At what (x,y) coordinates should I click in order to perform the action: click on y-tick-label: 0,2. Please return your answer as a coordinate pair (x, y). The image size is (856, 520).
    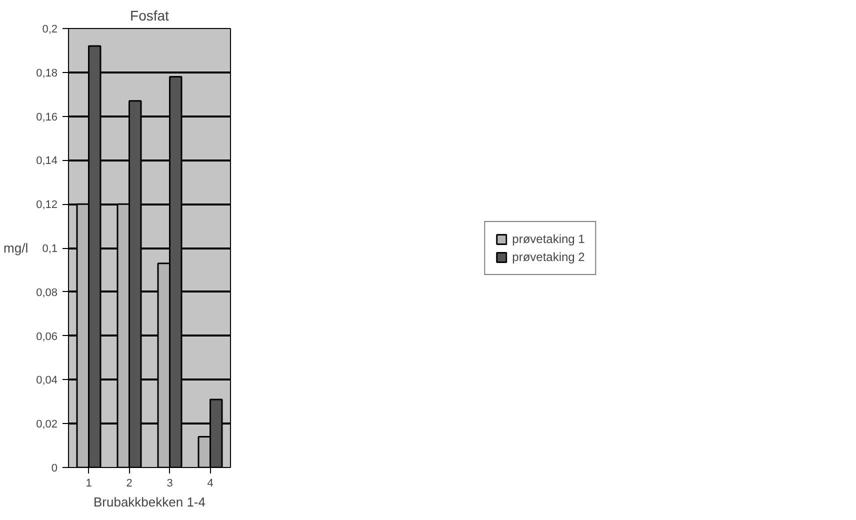
    Looking at the image, I should click on (50, 30).